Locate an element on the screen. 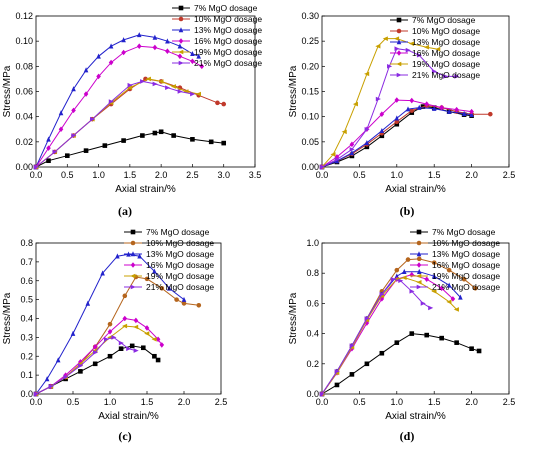 The width and height of the screenshot is (550, 449). x-tick-label: 1.0 is located at coordinates (397, 175).